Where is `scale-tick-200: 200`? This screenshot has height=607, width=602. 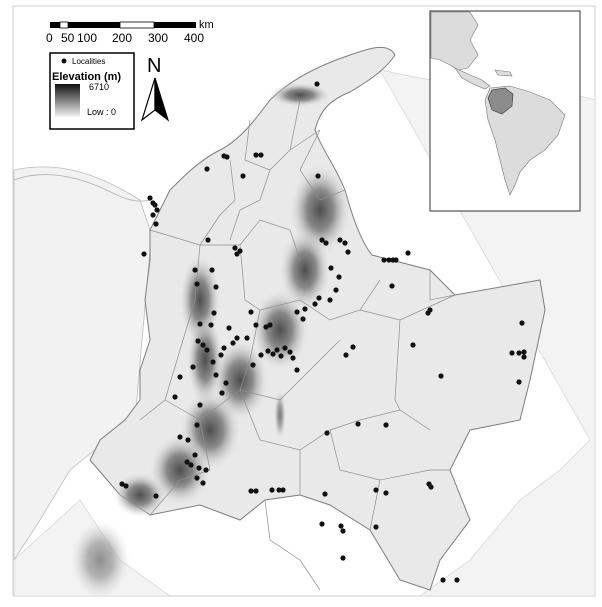 scale-tick-200: 200 is located at coordinates (122, 38).